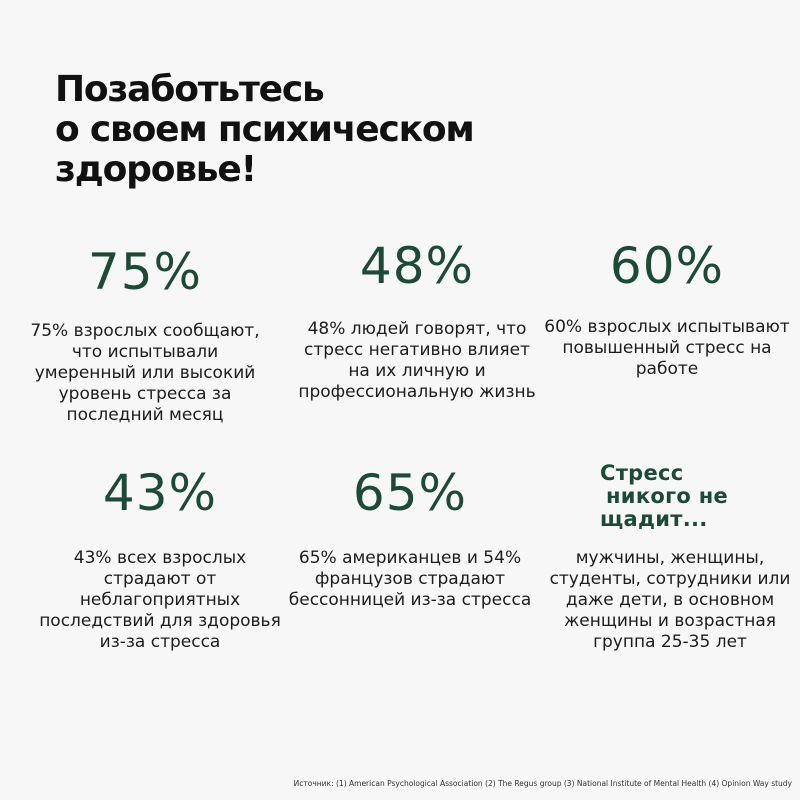  Describe the element at coordinates (145, 272) in the screenshot. I see `stat-value: 75%` at that location.